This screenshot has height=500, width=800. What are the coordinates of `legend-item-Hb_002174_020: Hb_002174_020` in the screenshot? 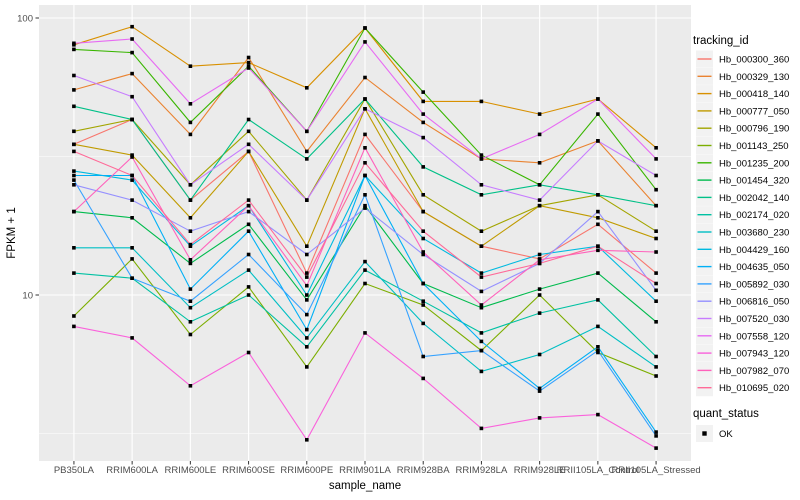 It's located at (754, 215).